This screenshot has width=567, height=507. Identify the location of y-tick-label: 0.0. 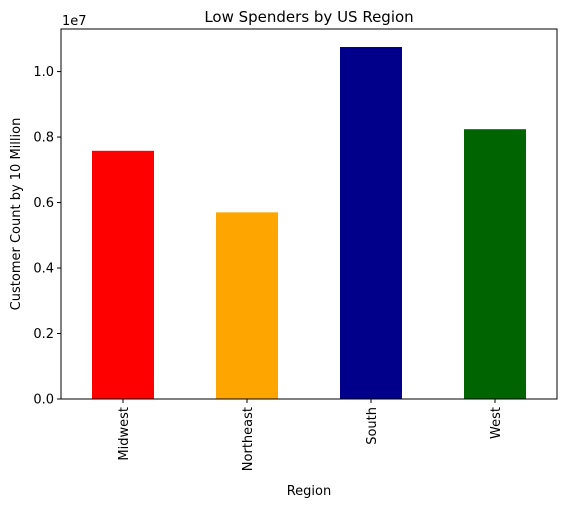
(43, 400).